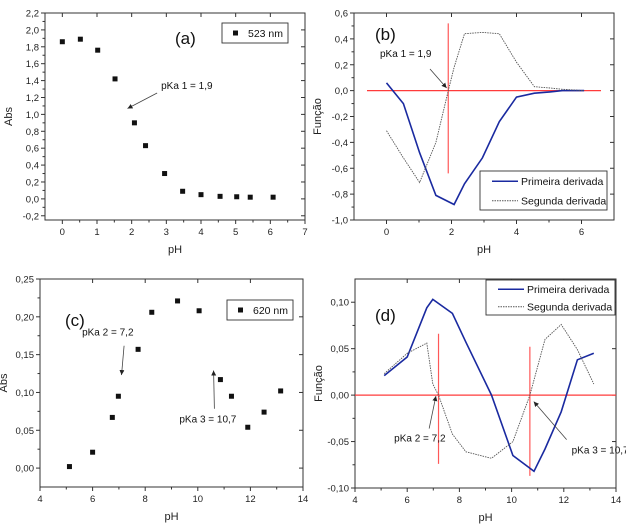 The image size is (626, 530). What do you see at coordinates (25, 317) in the screenshot?
I see `y-tick-label: 0,20` at bounding box center [25, 317].